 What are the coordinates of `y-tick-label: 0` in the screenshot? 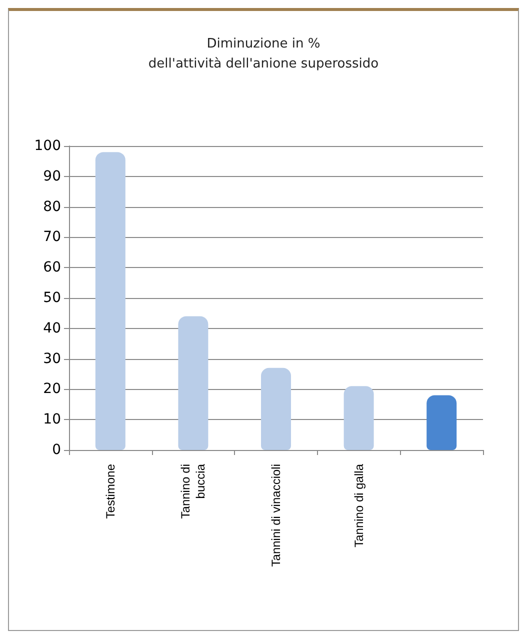 It's located at (56, 450).